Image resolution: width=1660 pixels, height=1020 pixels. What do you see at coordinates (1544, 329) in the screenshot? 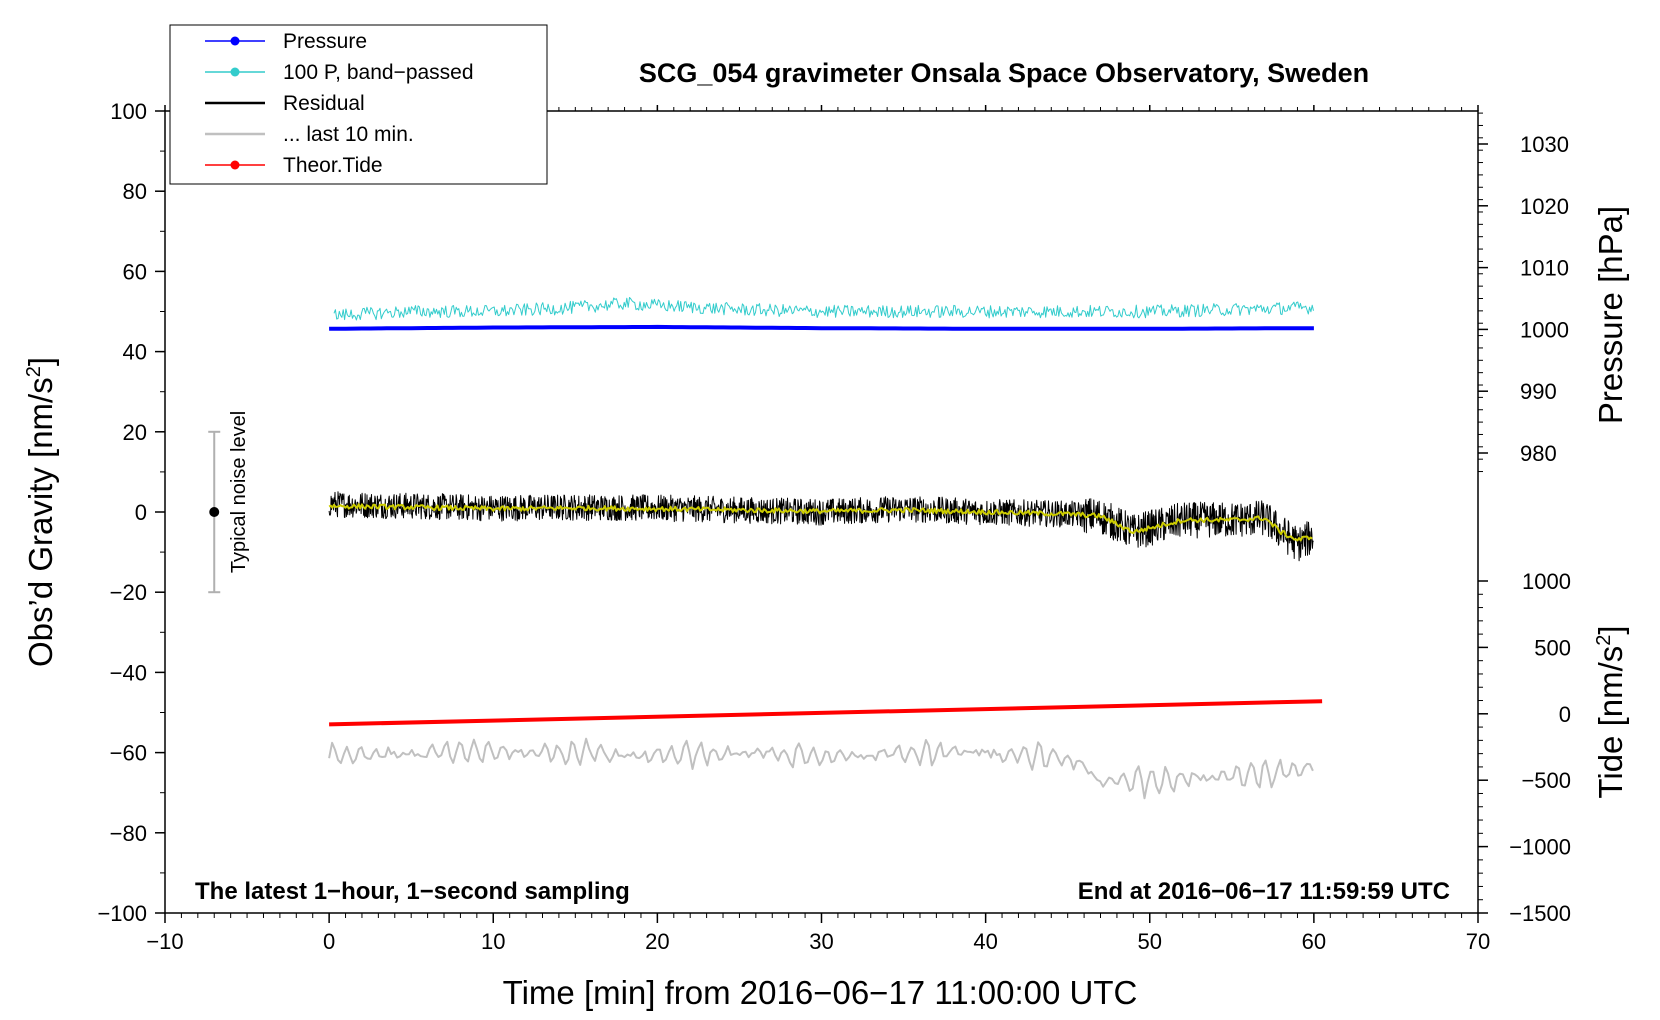
I see `pressure-tick-label: 1000` at bounding box center [1544, 329].